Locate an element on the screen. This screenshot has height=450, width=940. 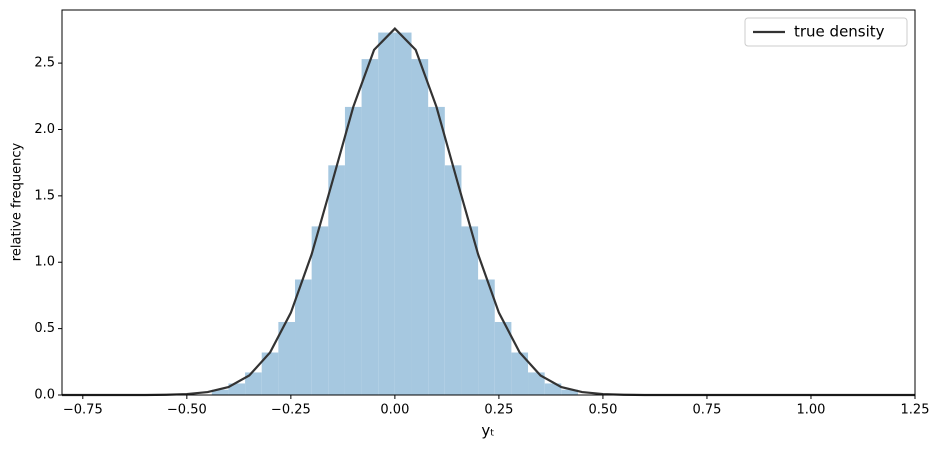
x-tick-label: 1.00 is located at coordinates (810, 410).